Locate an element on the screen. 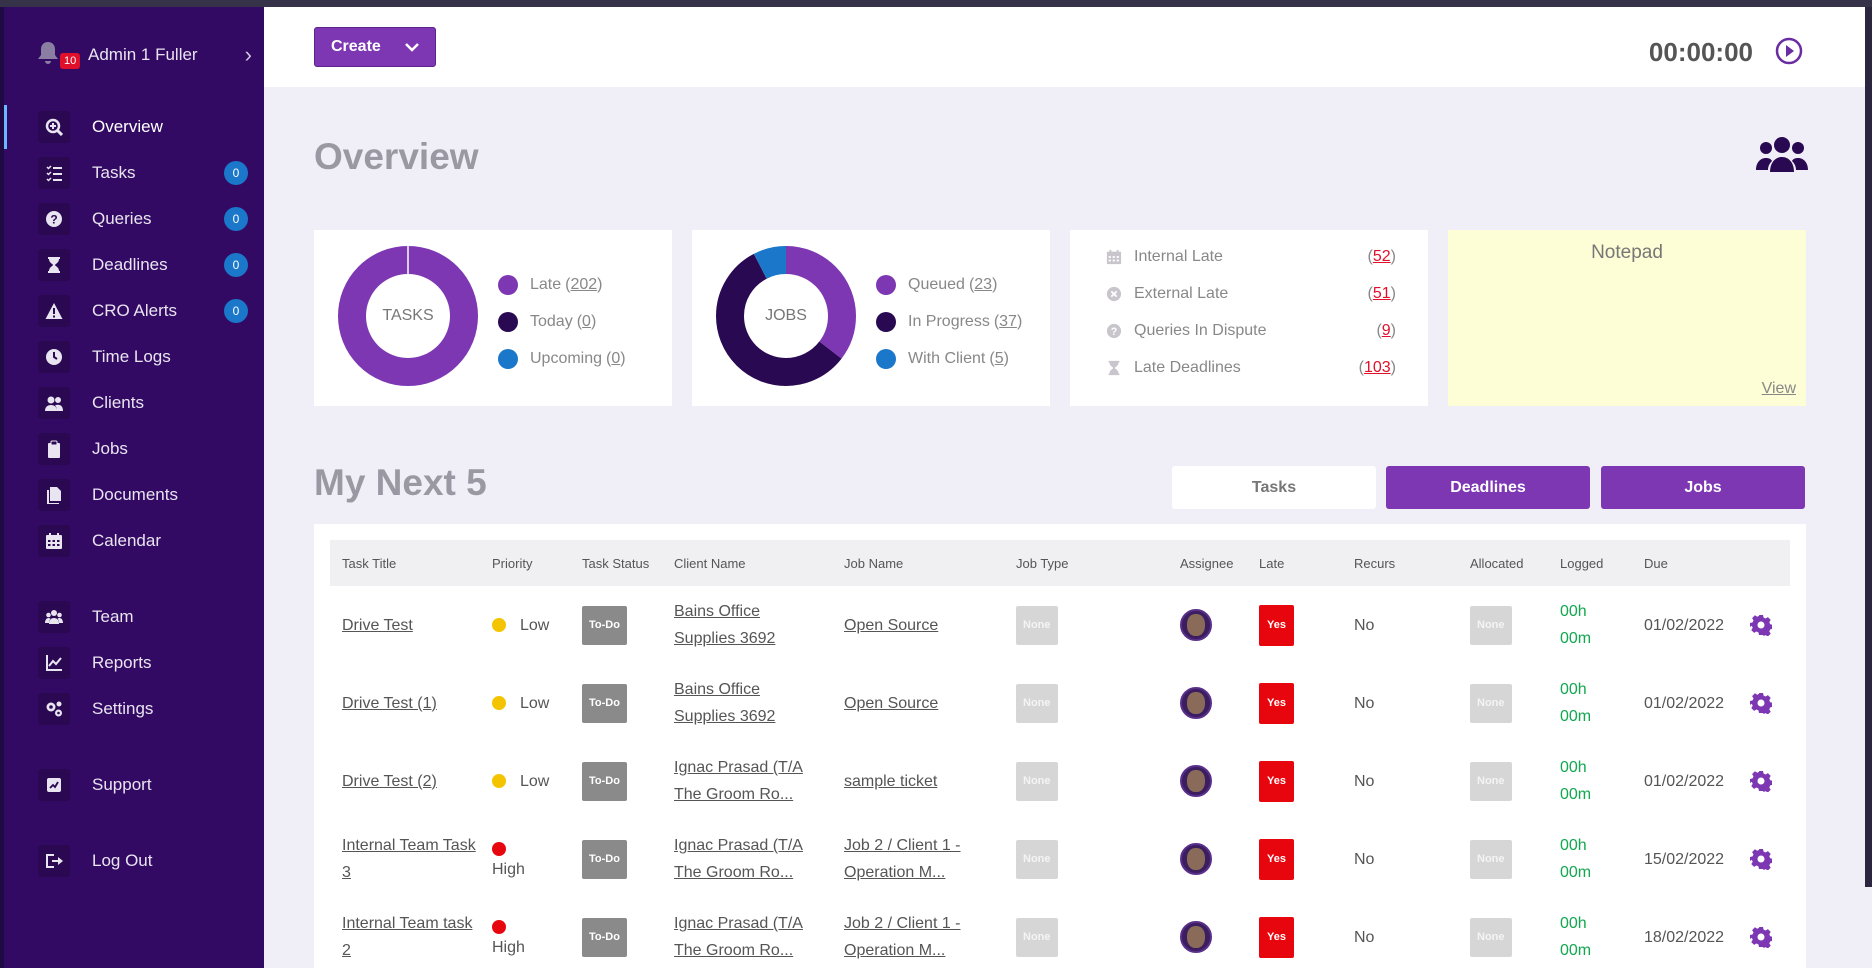 Image resolution: width=1872 pixels, height=968 pixels. column-header: Due is located at coordinates (1656, 563).